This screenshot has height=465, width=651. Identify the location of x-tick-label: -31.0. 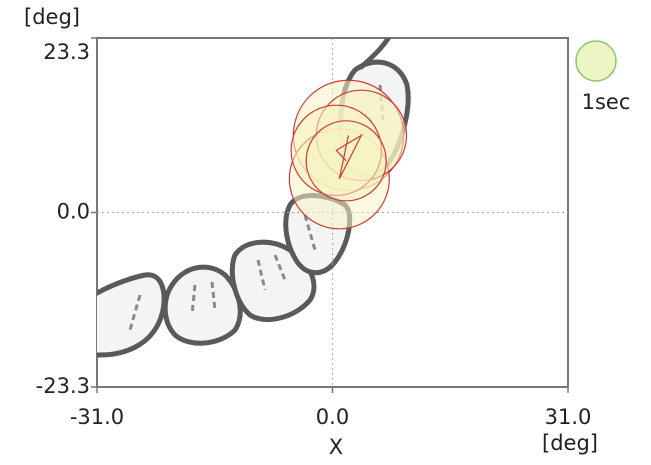
(97, 417).